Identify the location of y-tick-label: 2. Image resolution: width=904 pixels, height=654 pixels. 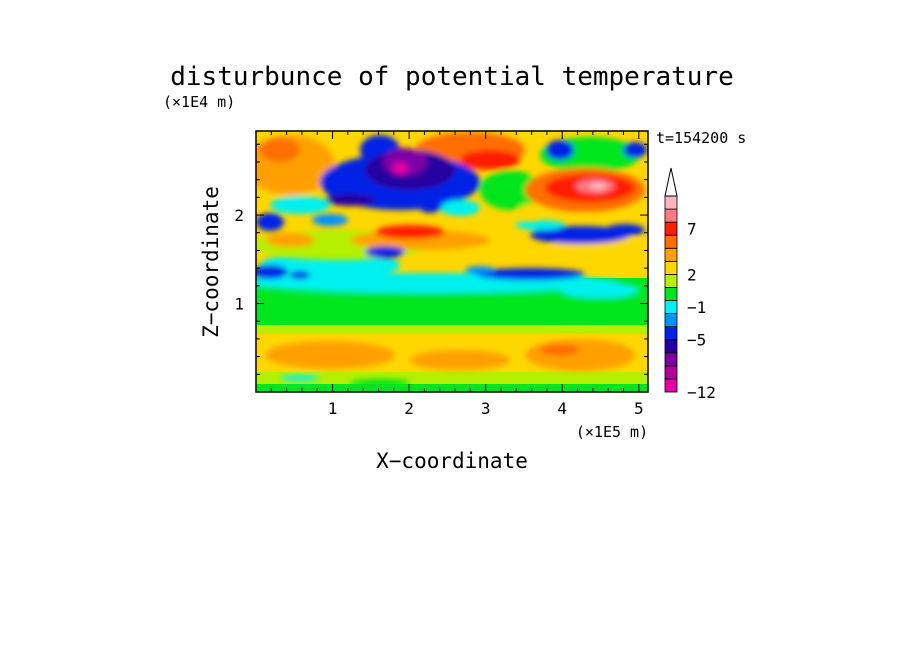
(239, 215).